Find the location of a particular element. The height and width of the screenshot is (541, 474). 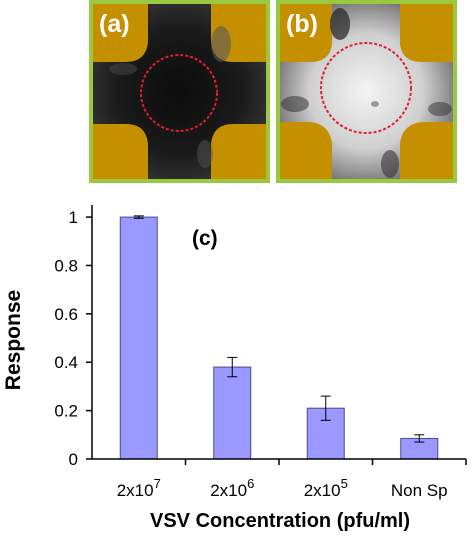

y-tick-label: 0 is located at coordinates (73, 459).